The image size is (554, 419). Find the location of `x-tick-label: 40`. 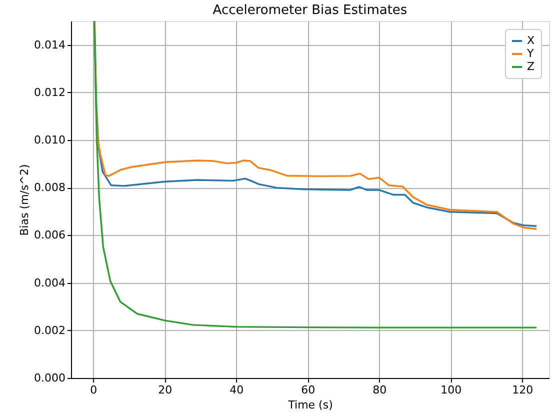

x-tick-label: 40 is located at coordinates (237, 390).